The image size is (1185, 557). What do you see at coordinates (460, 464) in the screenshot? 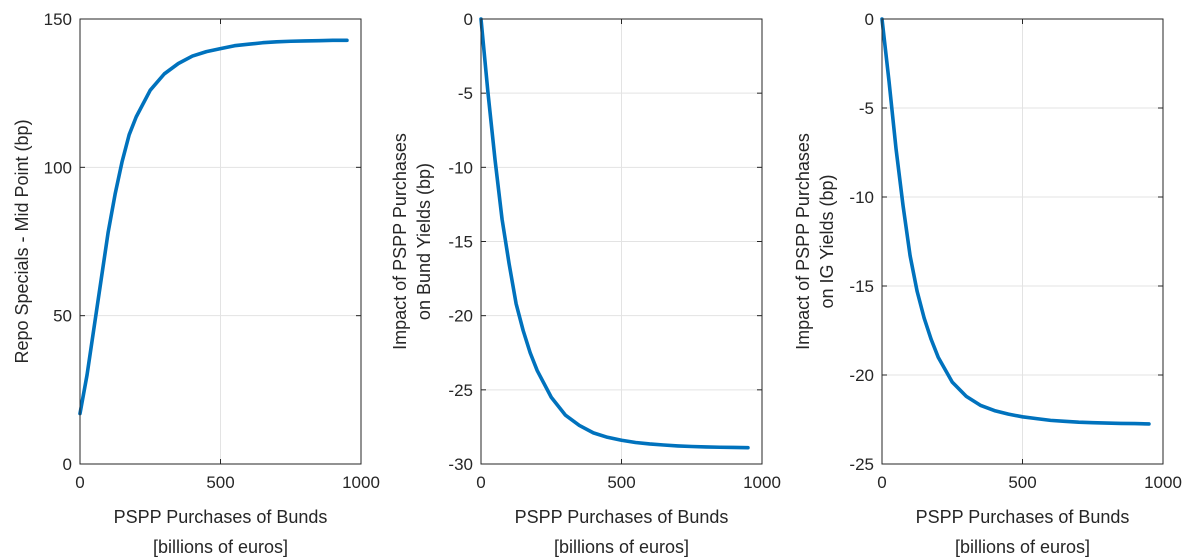
I see `y-tick-label: -30` at bounding box center [460, 464].